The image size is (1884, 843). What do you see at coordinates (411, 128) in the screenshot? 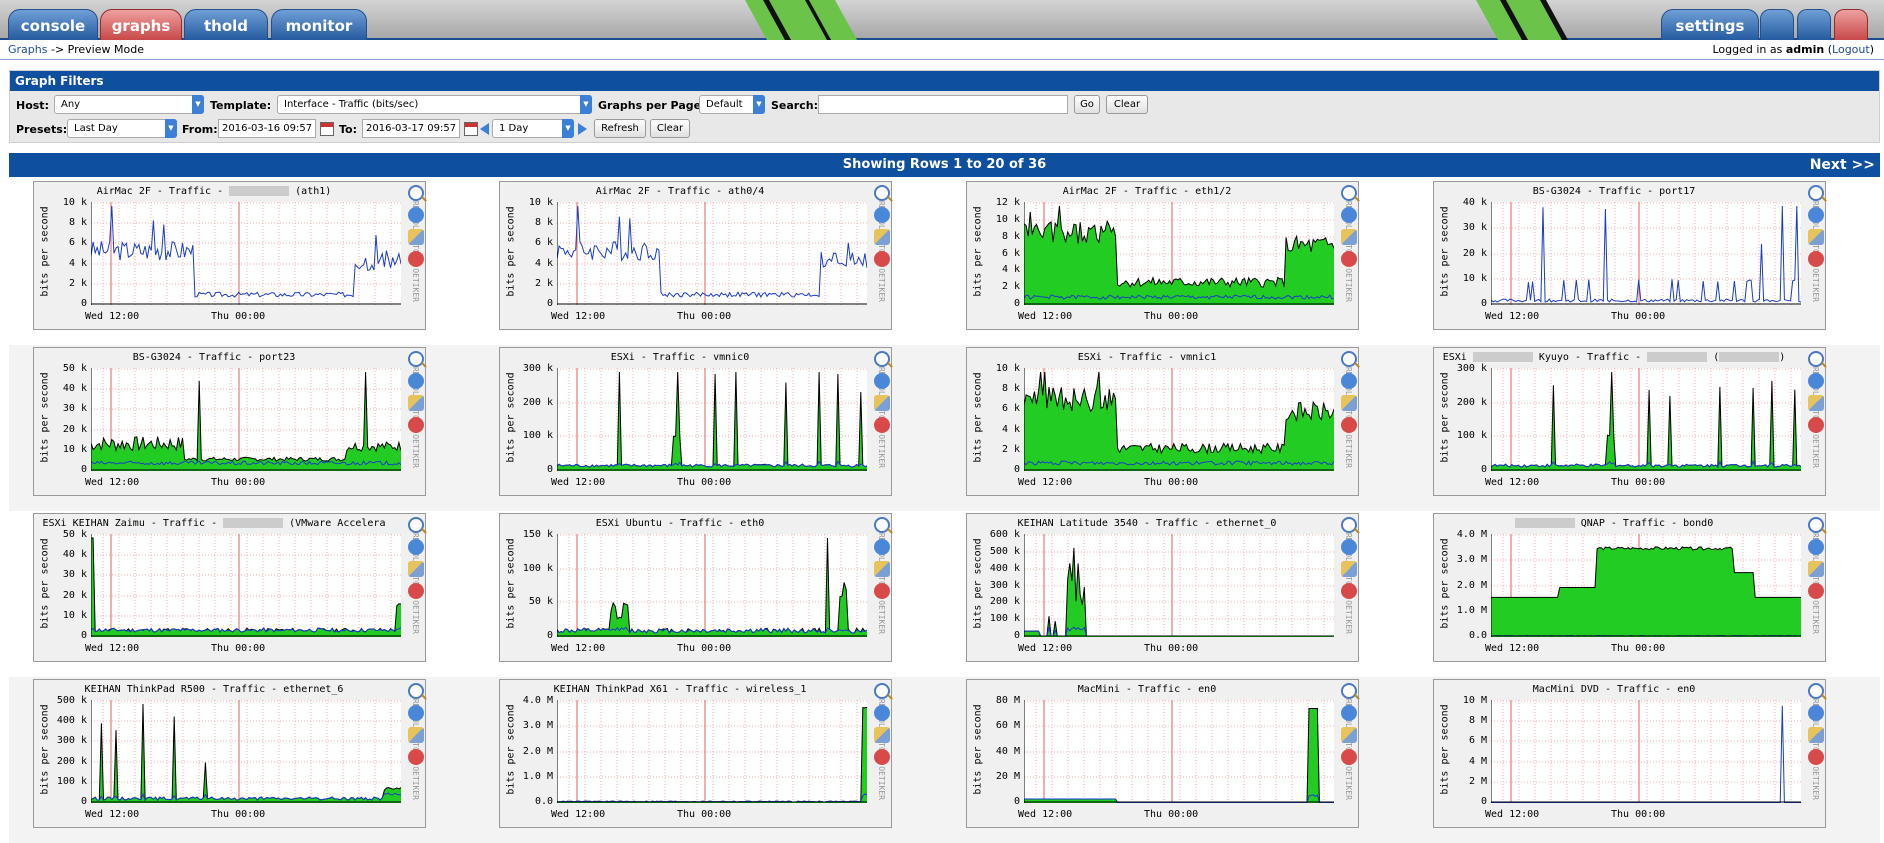
I see `to-input: 2016-03-17 09:57` at bounding box center [411, 128].